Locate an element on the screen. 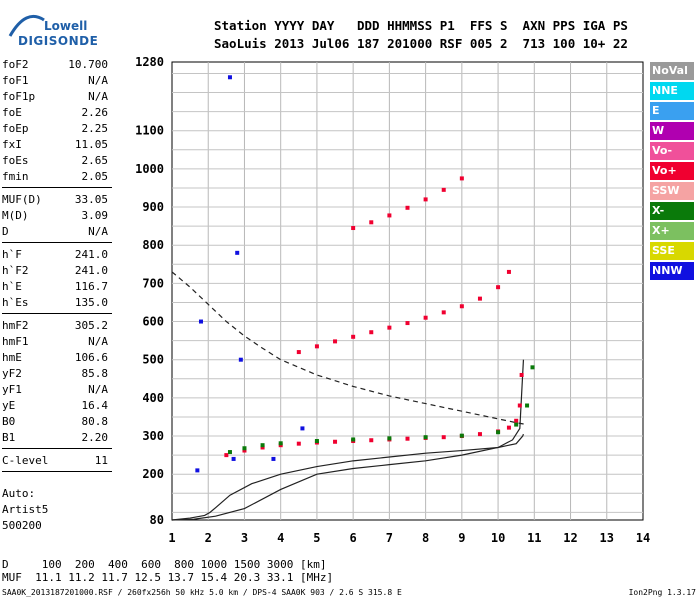  parameter-row: h`F2 241.0 is located at coordinates (57, 271).